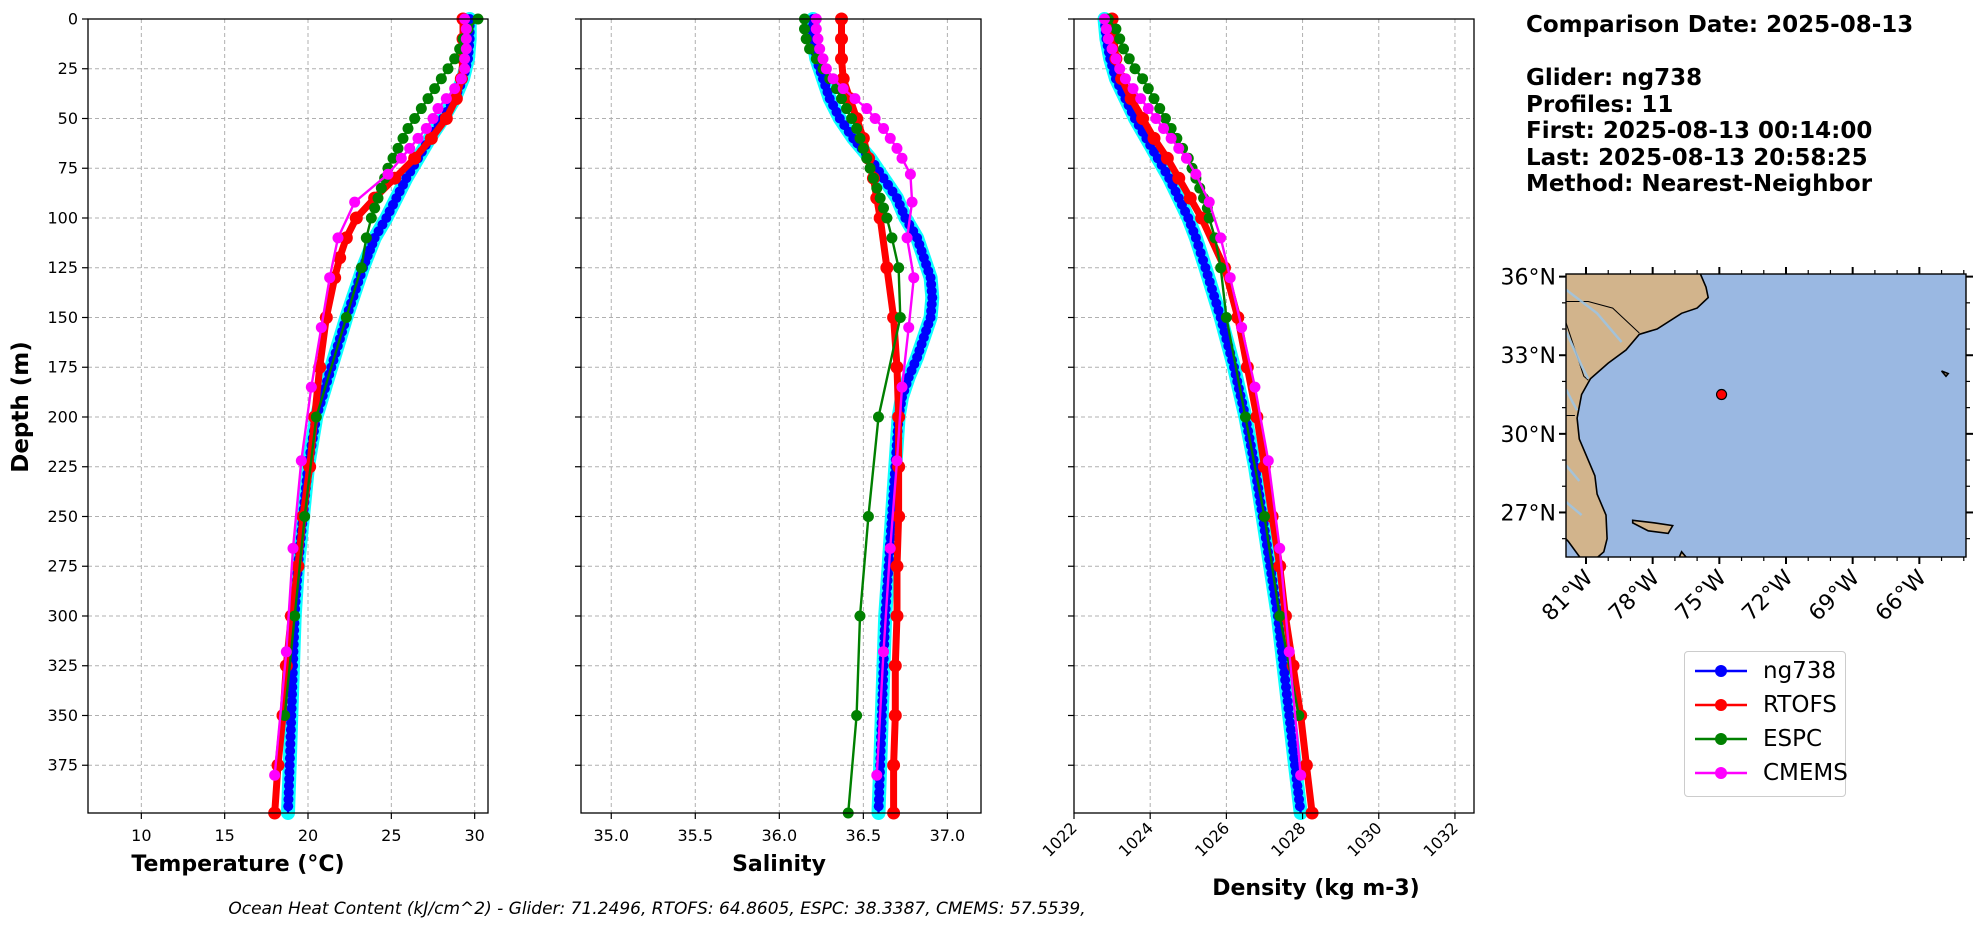  I want to click on y-tick-label: 225, so click(62, 466).